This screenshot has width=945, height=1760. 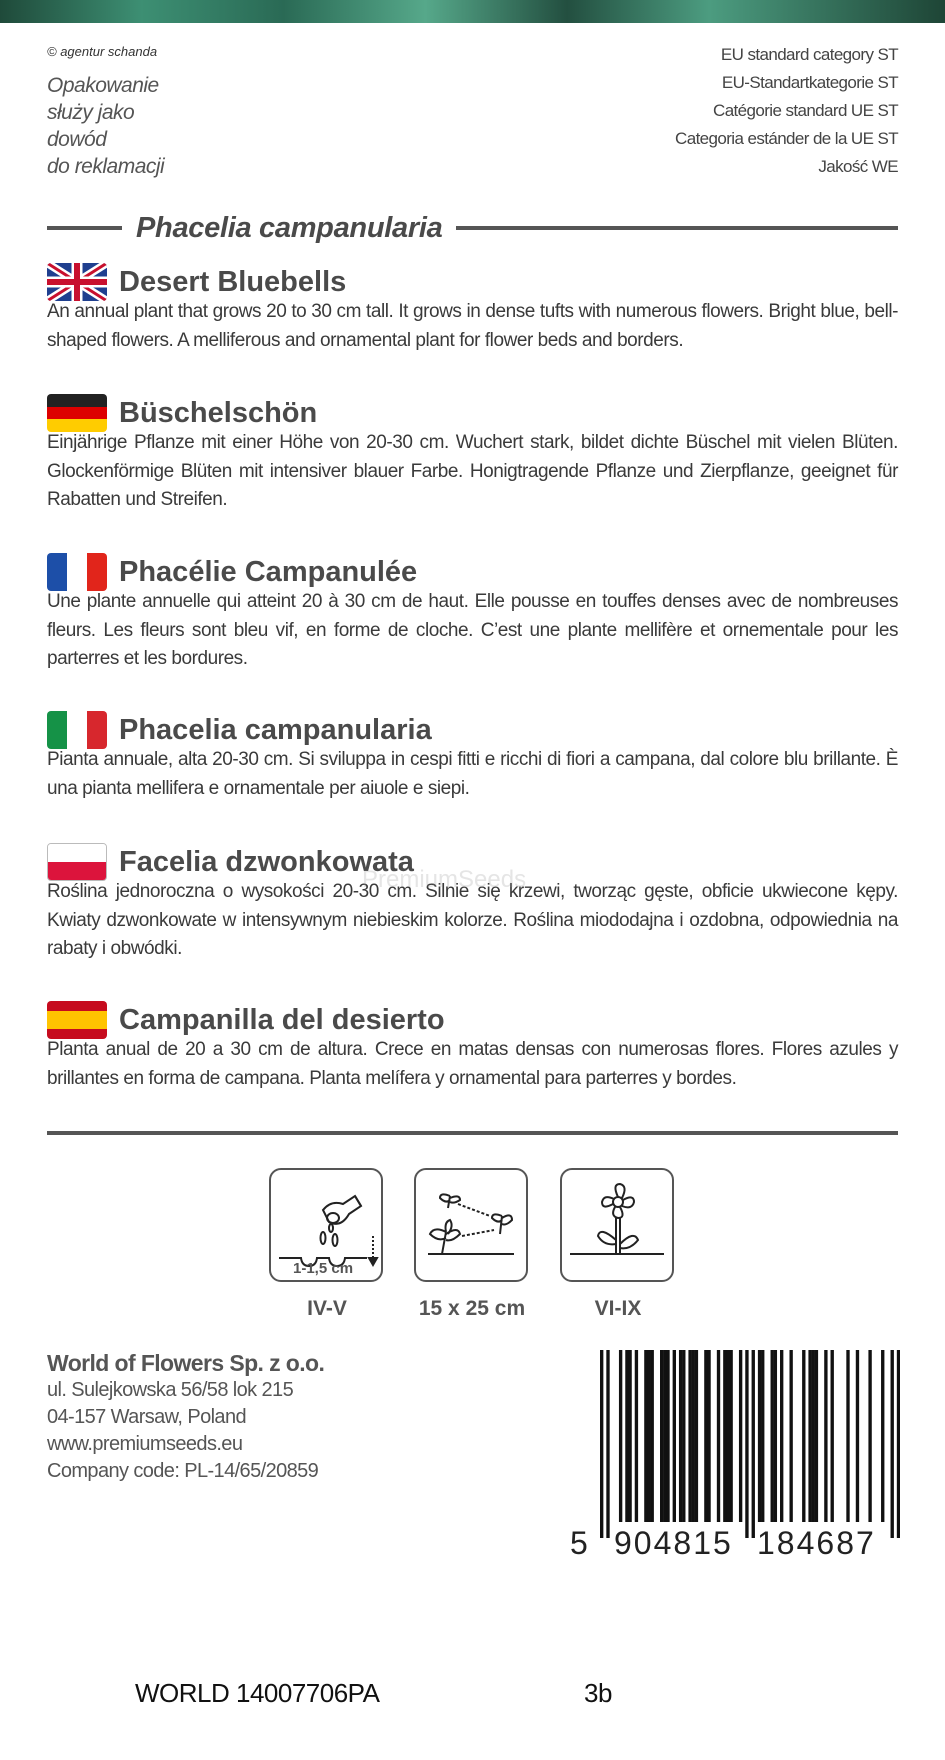 I want to click on section-title: Phacelia campanularia, so click(x=275, y=729).